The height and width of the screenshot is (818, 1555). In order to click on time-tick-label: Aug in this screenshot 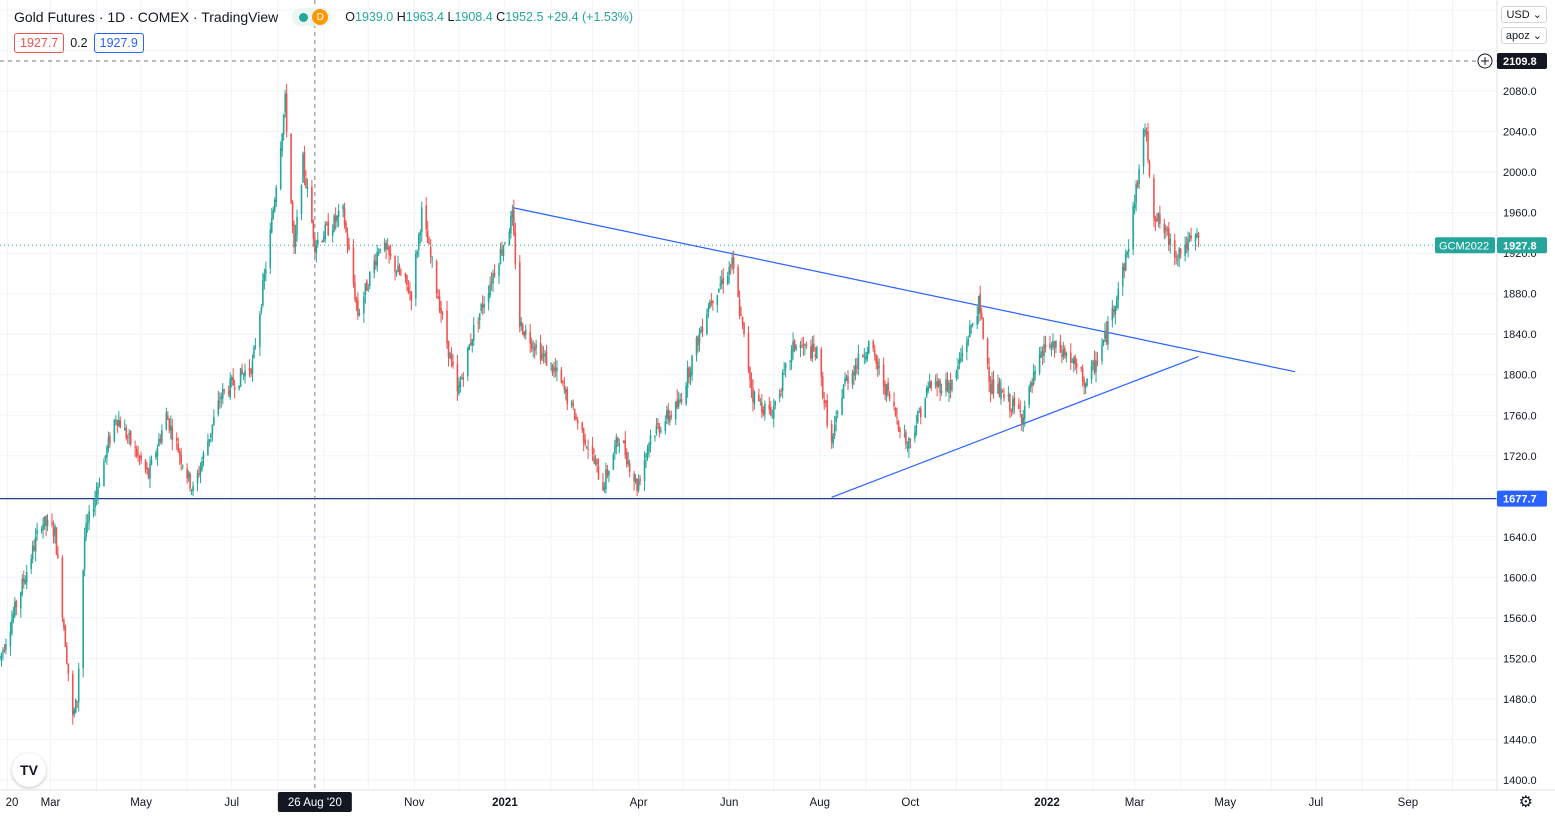, I will do `click(820, 803)`.